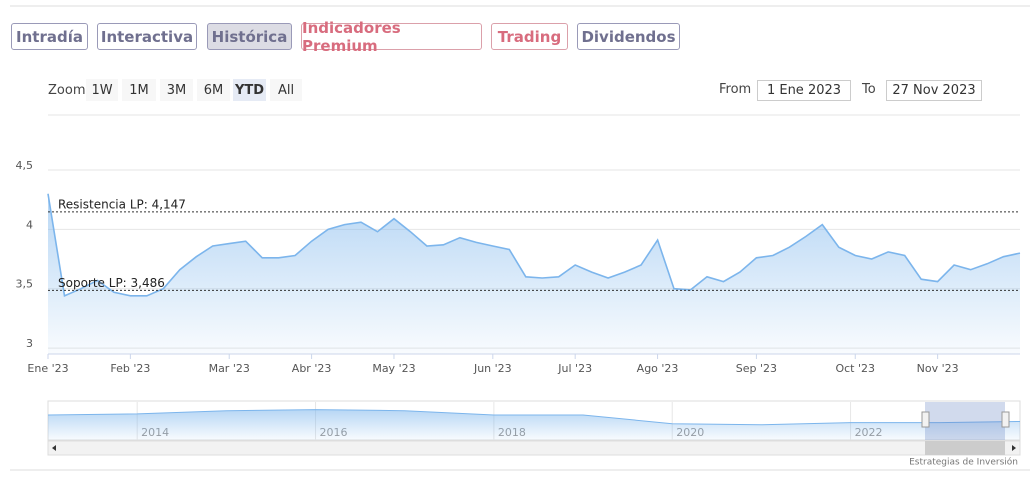 The image size is (1034, 477). What do you see at coordinates (492, 368) in the screenshot?
I see `x-tick-label: Jun '23` at bounding box center [492, 368].